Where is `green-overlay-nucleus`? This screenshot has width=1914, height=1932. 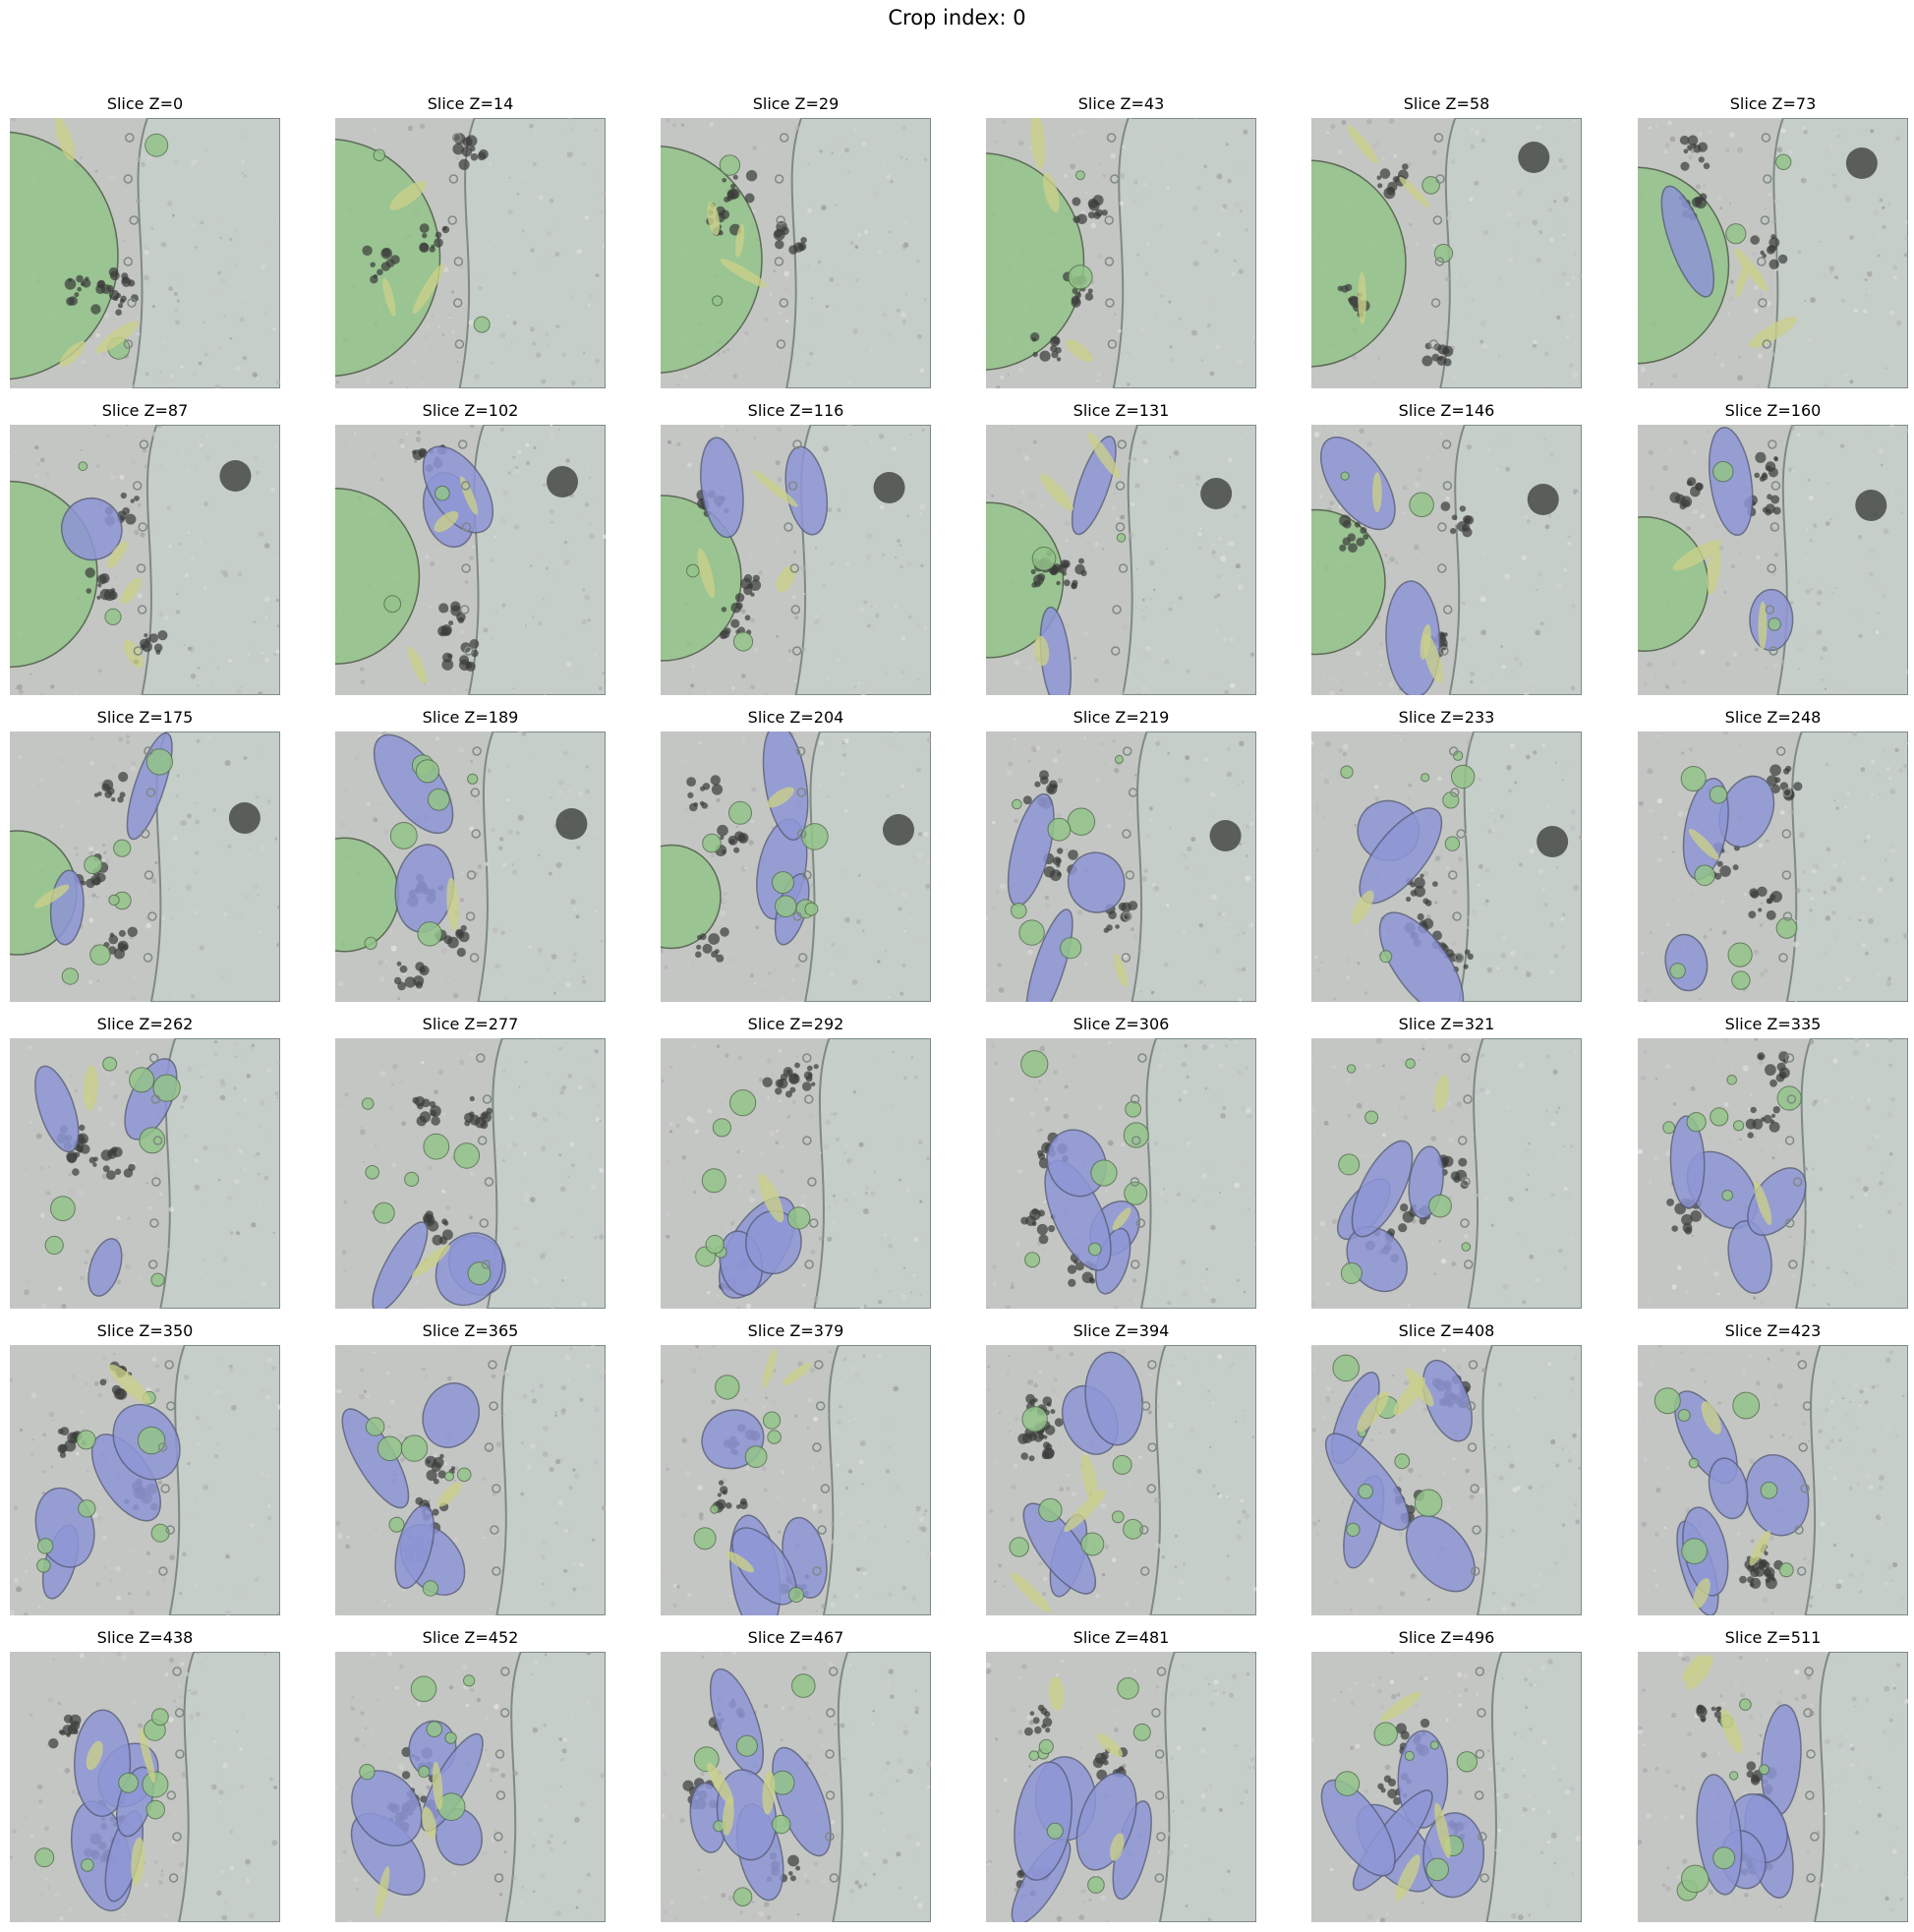 green-overlay-nucleus is located at coordinates (378, 576).